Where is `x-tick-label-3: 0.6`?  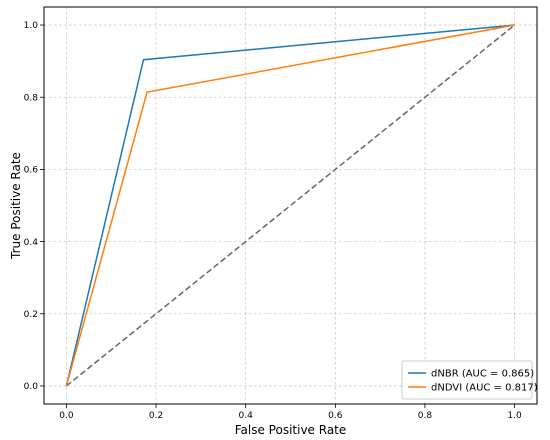
x-tick-label-3: 0.6 is located at coordinates (335, 416).